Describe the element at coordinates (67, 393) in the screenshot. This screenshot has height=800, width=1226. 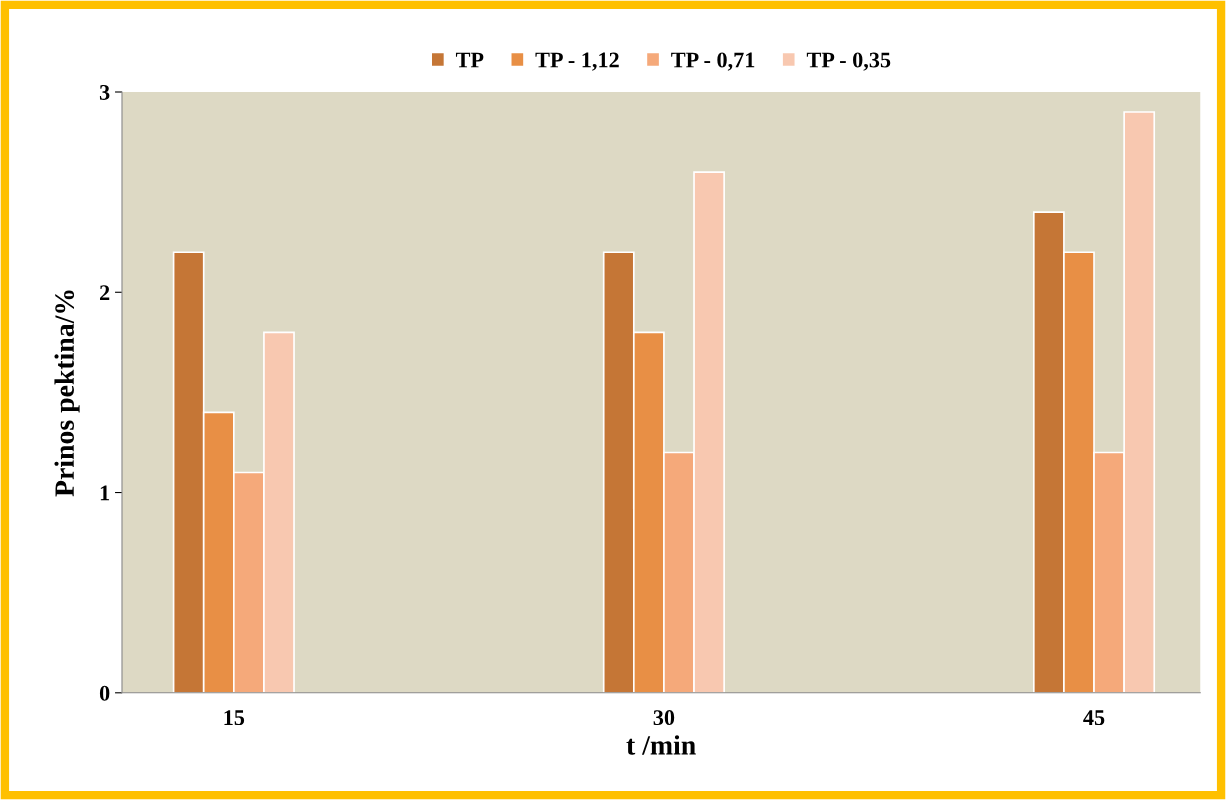
I see `y-axis-title: Prinos pektina/%` at that location.